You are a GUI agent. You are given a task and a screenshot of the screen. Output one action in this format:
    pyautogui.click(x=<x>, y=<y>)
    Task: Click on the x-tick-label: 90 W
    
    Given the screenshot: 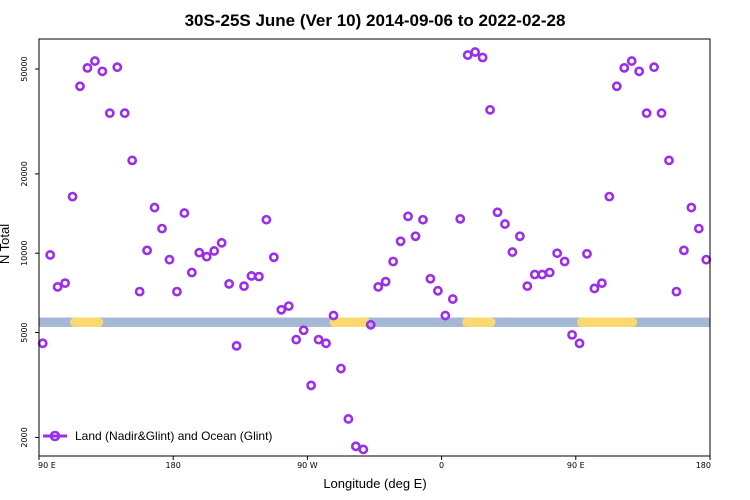 What is the action you would take?
    pyautogui.click(x=307, y=465)
    